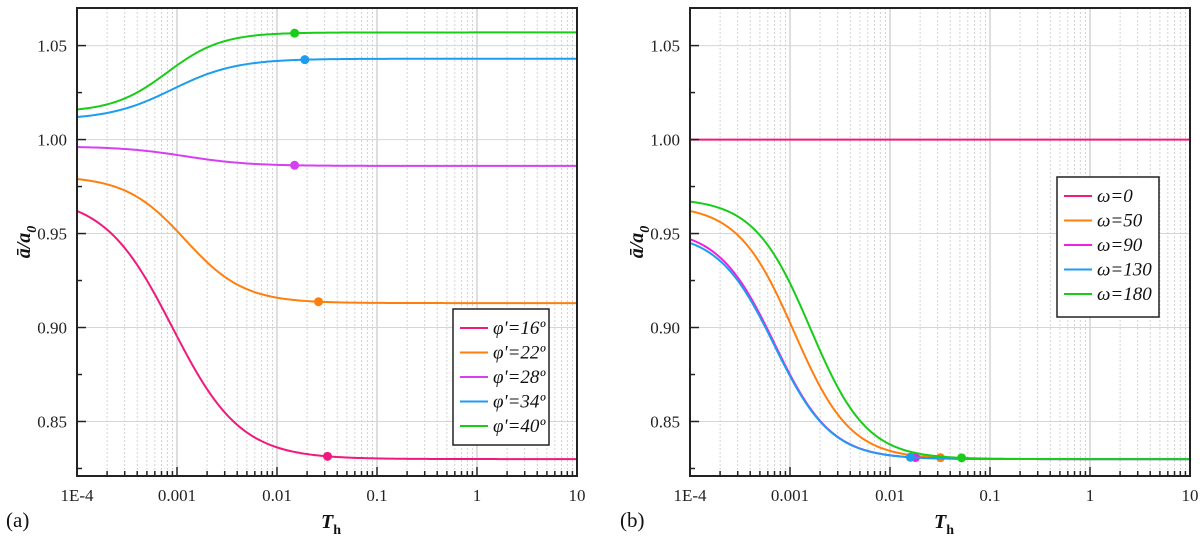 The height and width of the screenshot is (550, 1204). Describe the element at coordinates (519, 353) in the screenshot. I see `legend-label: φ'=22º` at that location.